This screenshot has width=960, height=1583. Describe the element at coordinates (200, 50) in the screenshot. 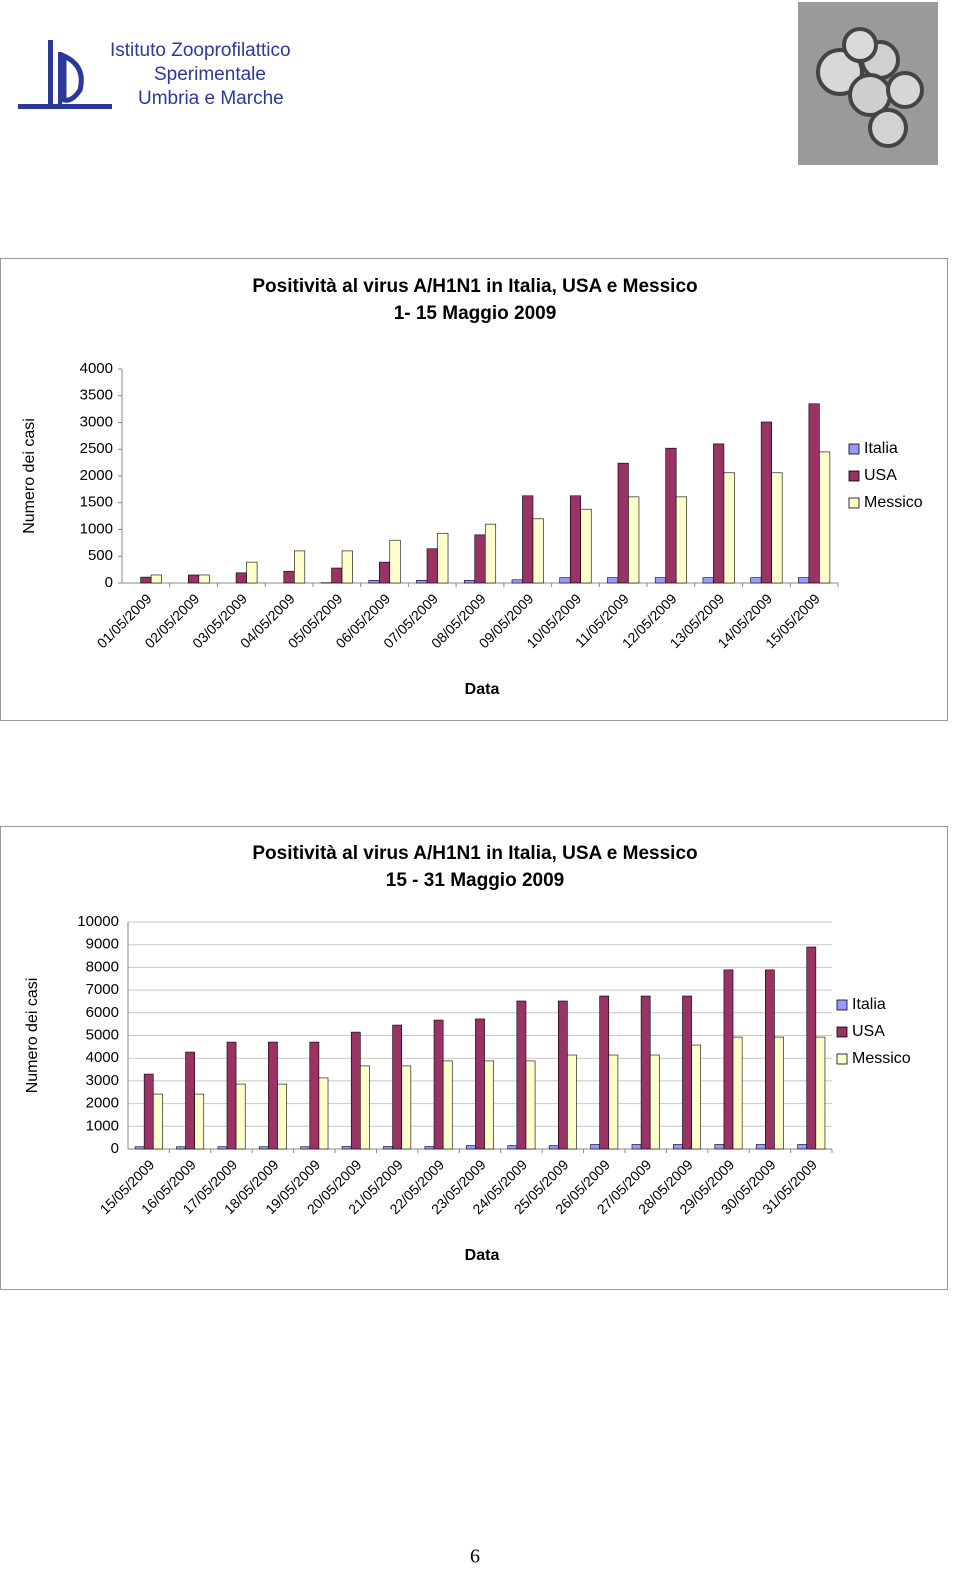

I see `institute-line: Istituto Zooprofilattico` at that location.